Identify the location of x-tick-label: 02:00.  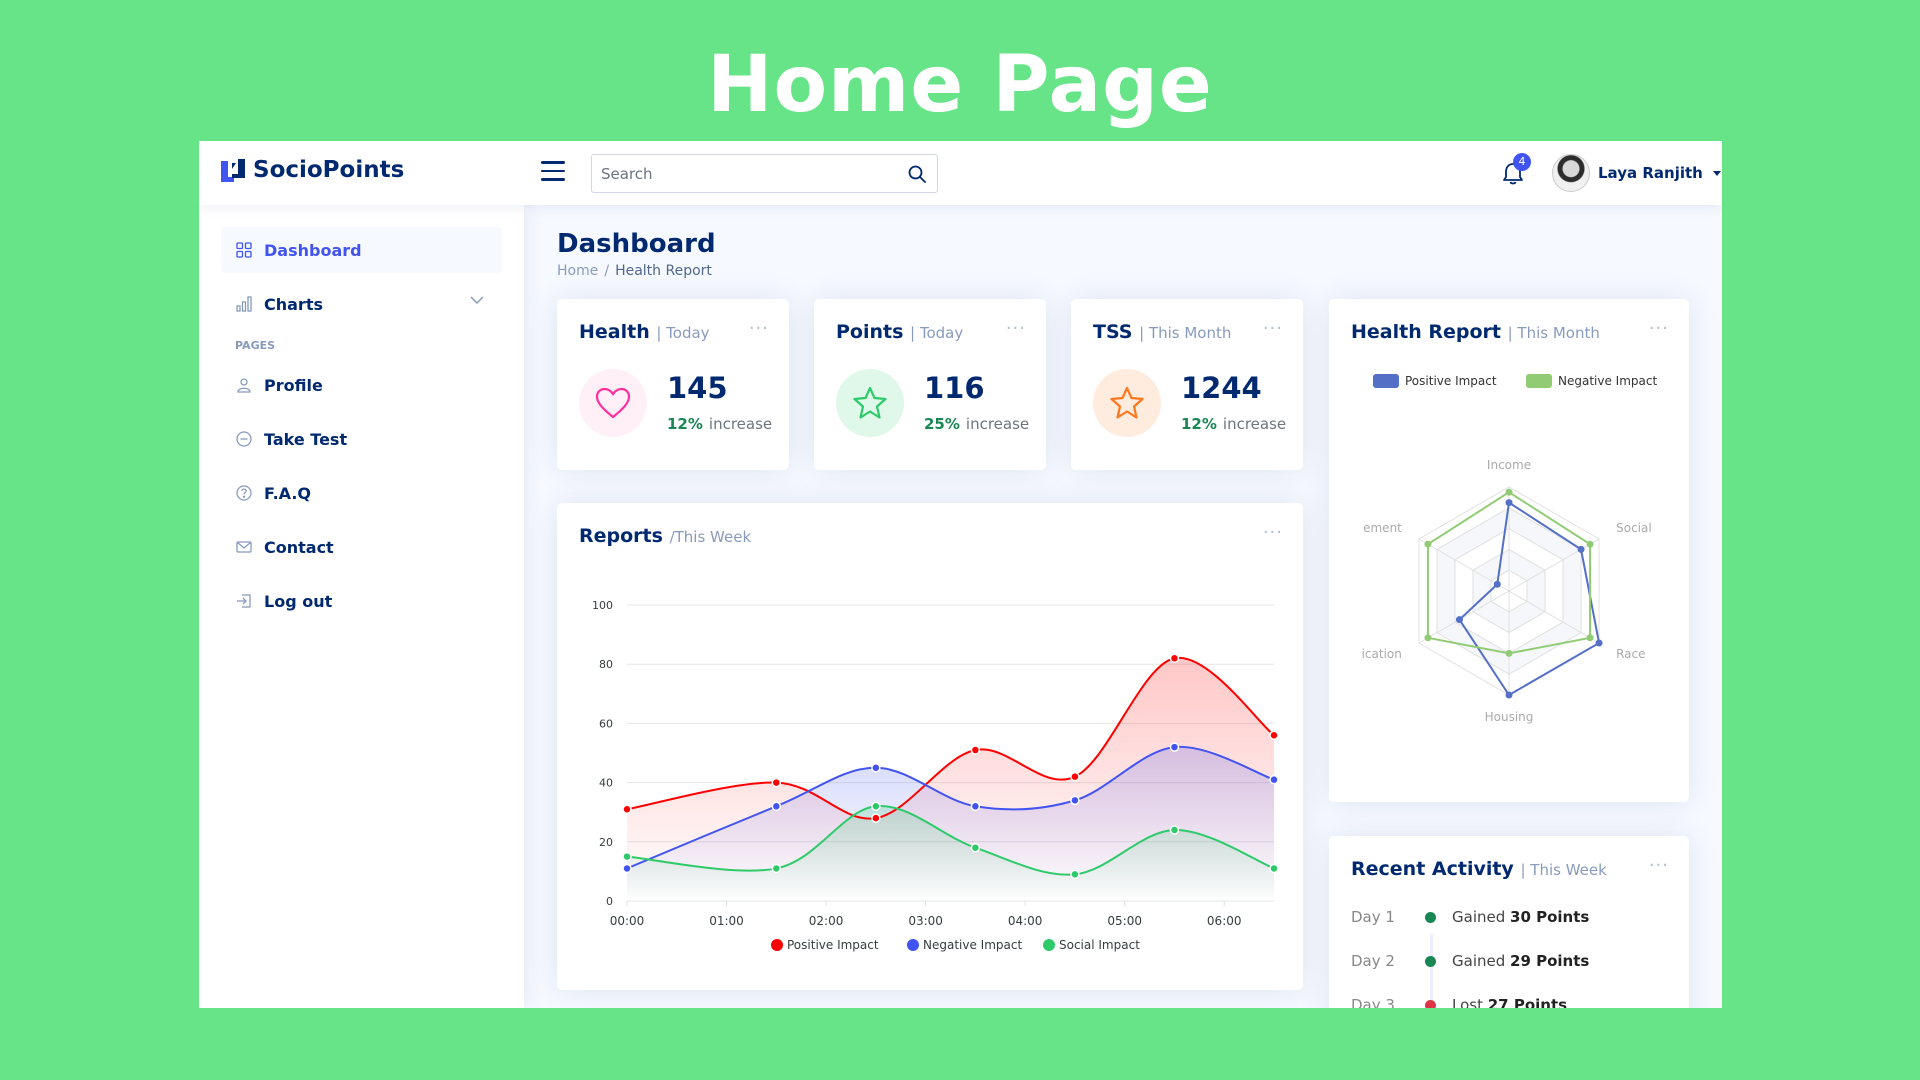
(826, 921).